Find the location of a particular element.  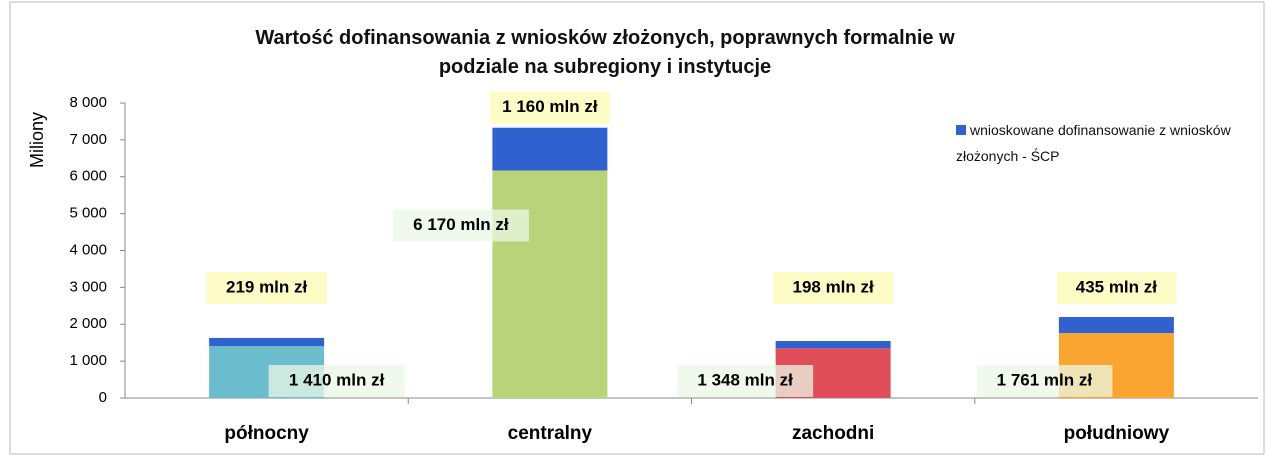

data-label: 1 761 mln zł is located at coordinates (1045, 379).